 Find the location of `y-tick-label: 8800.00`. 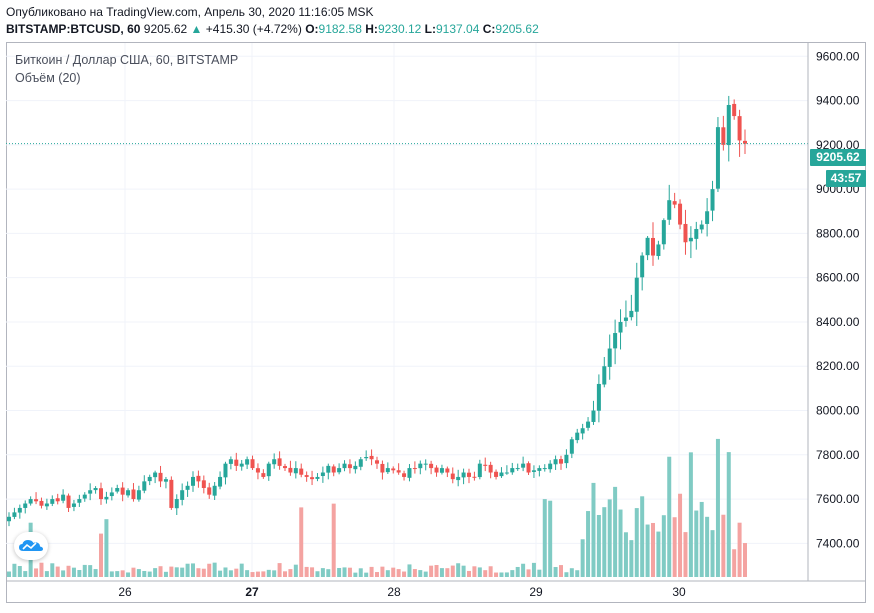

y-tick-label: 8800.00 is located at coordinates (838, 233).